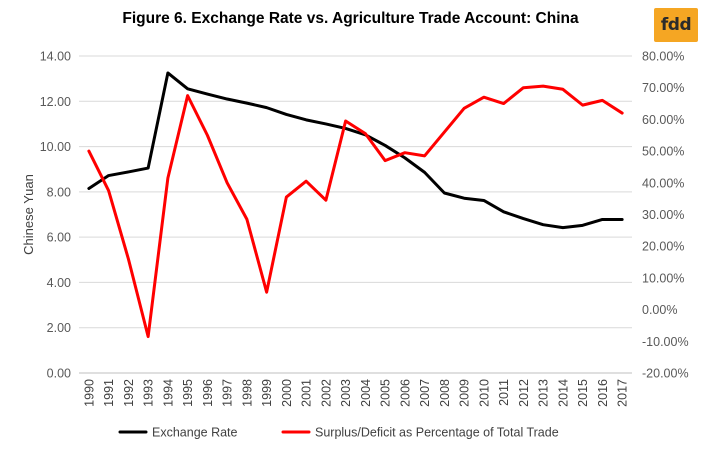  I want to click on fdd-logo: fdd, so click(676, 25).